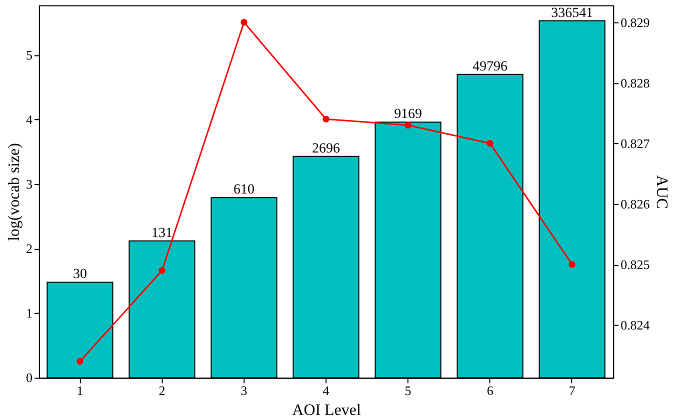 The height and width of the screenshot is (419, 675). I want to click on x-tick-label: 6, so click(490, 390).